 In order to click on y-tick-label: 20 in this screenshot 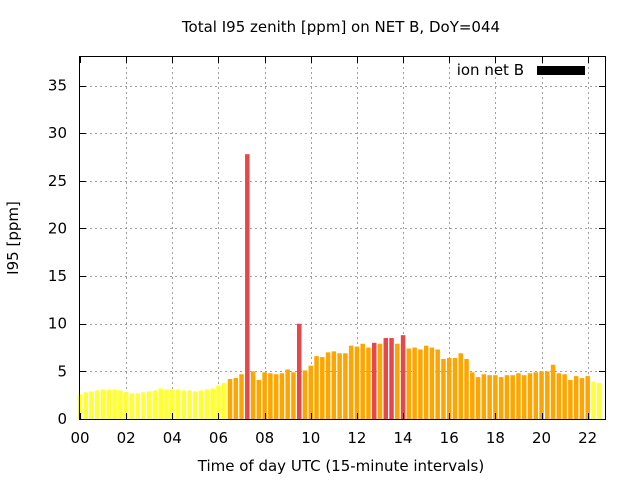, I will do `click(57, 228)`.